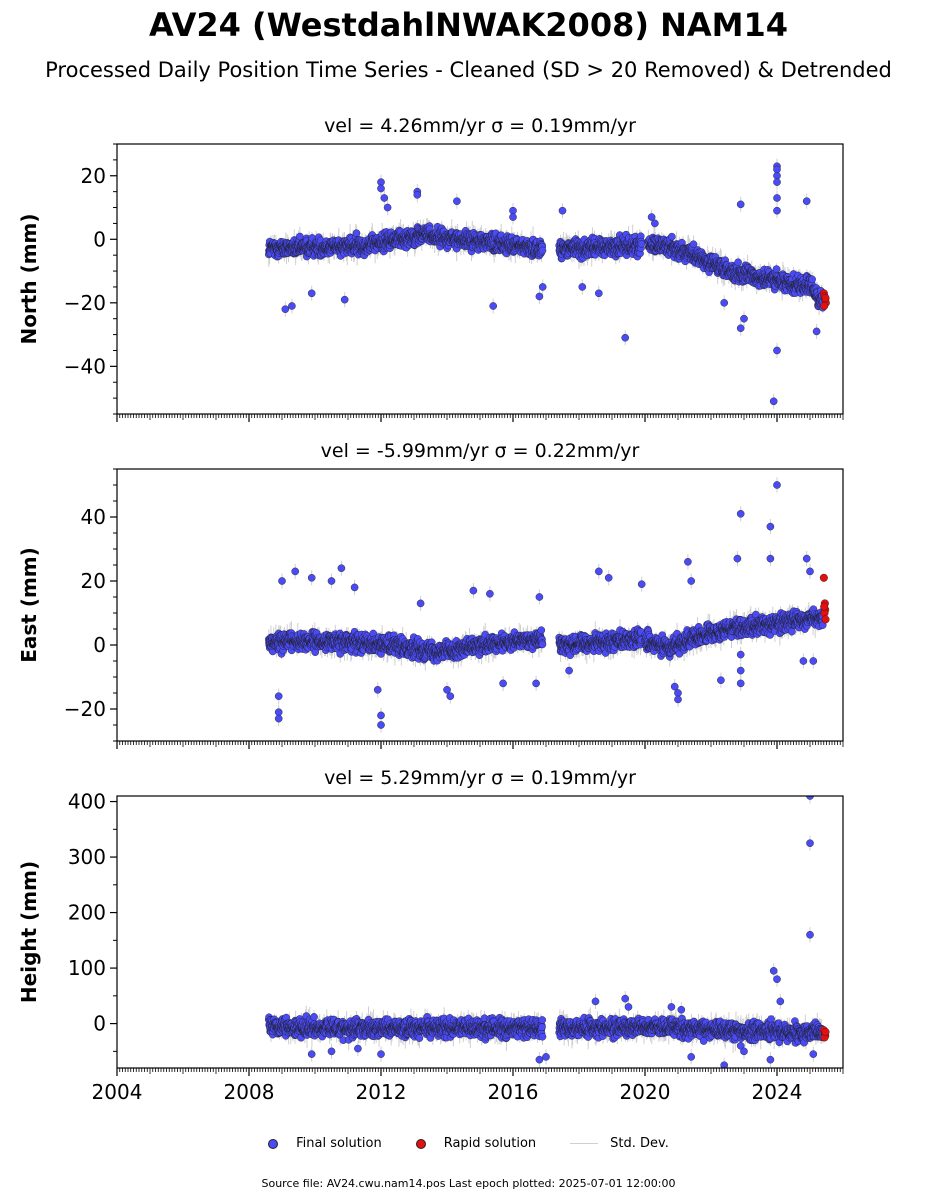  What do you see at coordinates (99, 239) in the screenshot?
I see `y-tick-label: 0` at bounding box center [99, 239].